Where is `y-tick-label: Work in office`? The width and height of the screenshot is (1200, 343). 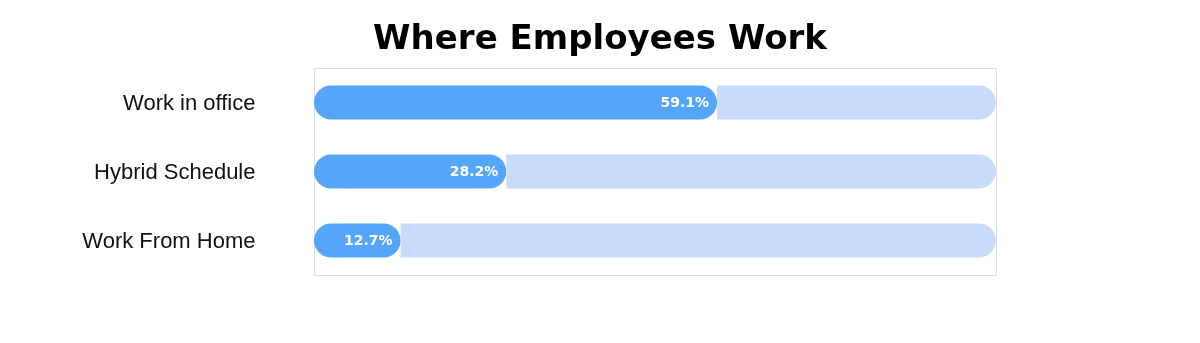 y-tick-label: Work in office is located at coordinates (189, 102).